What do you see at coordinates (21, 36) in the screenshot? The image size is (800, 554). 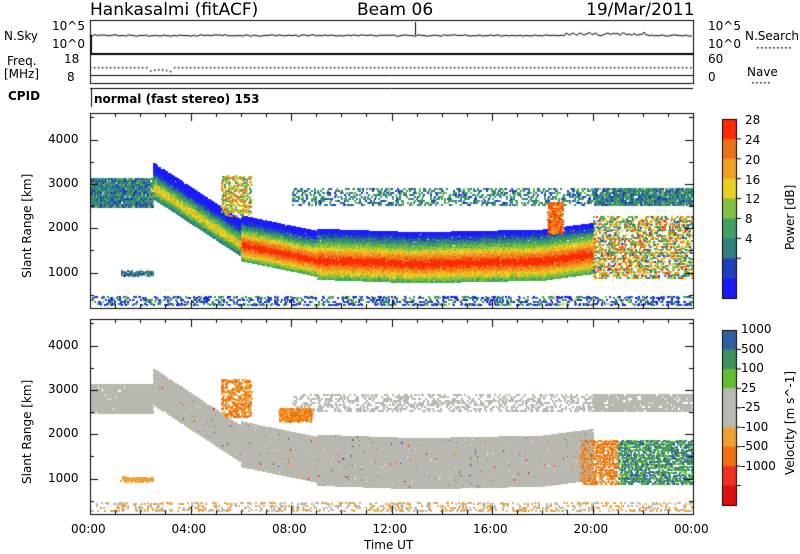 I see `nsky-label: N.Sky` at bounding box center [21, 36].